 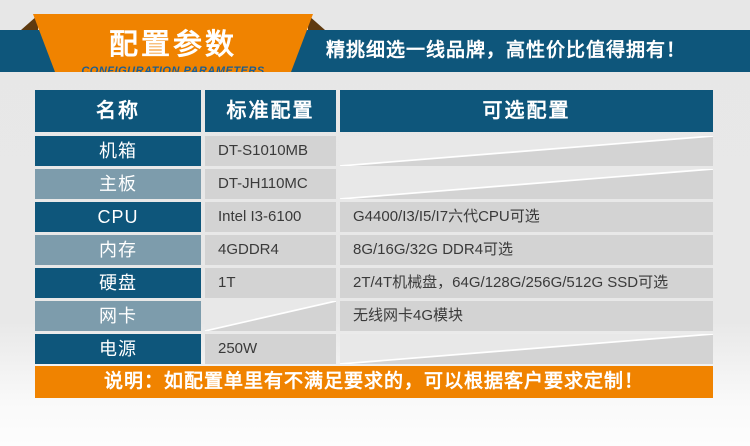 I want to click on page-subtitle: CONFIGURATION PARAMETERS, so click(x=173, y=71).